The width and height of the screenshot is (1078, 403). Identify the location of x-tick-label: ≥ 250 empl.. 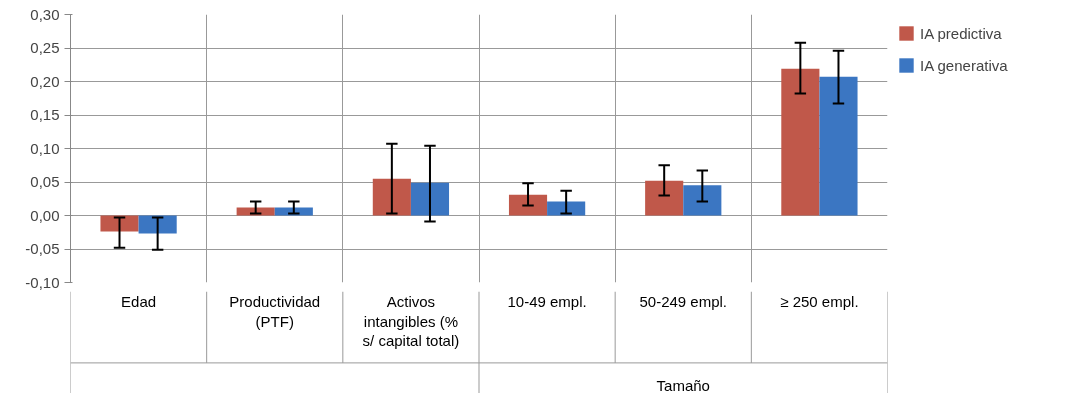
(819, 302).